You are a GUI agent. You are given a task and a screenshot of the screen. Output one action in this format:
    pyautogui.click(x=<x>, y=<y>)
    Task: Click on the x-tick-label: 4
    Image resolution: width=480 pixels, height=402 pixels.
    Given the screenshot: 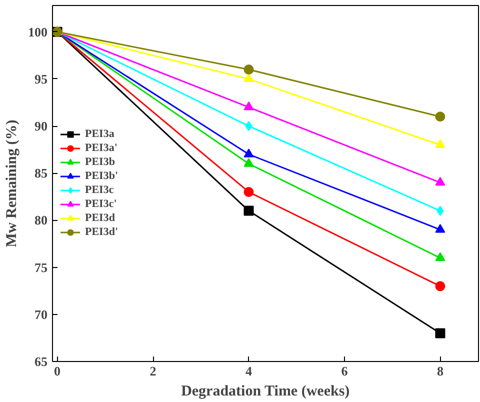 What is the action you would take?
    pyautogui.click(x=248, y=371)
    